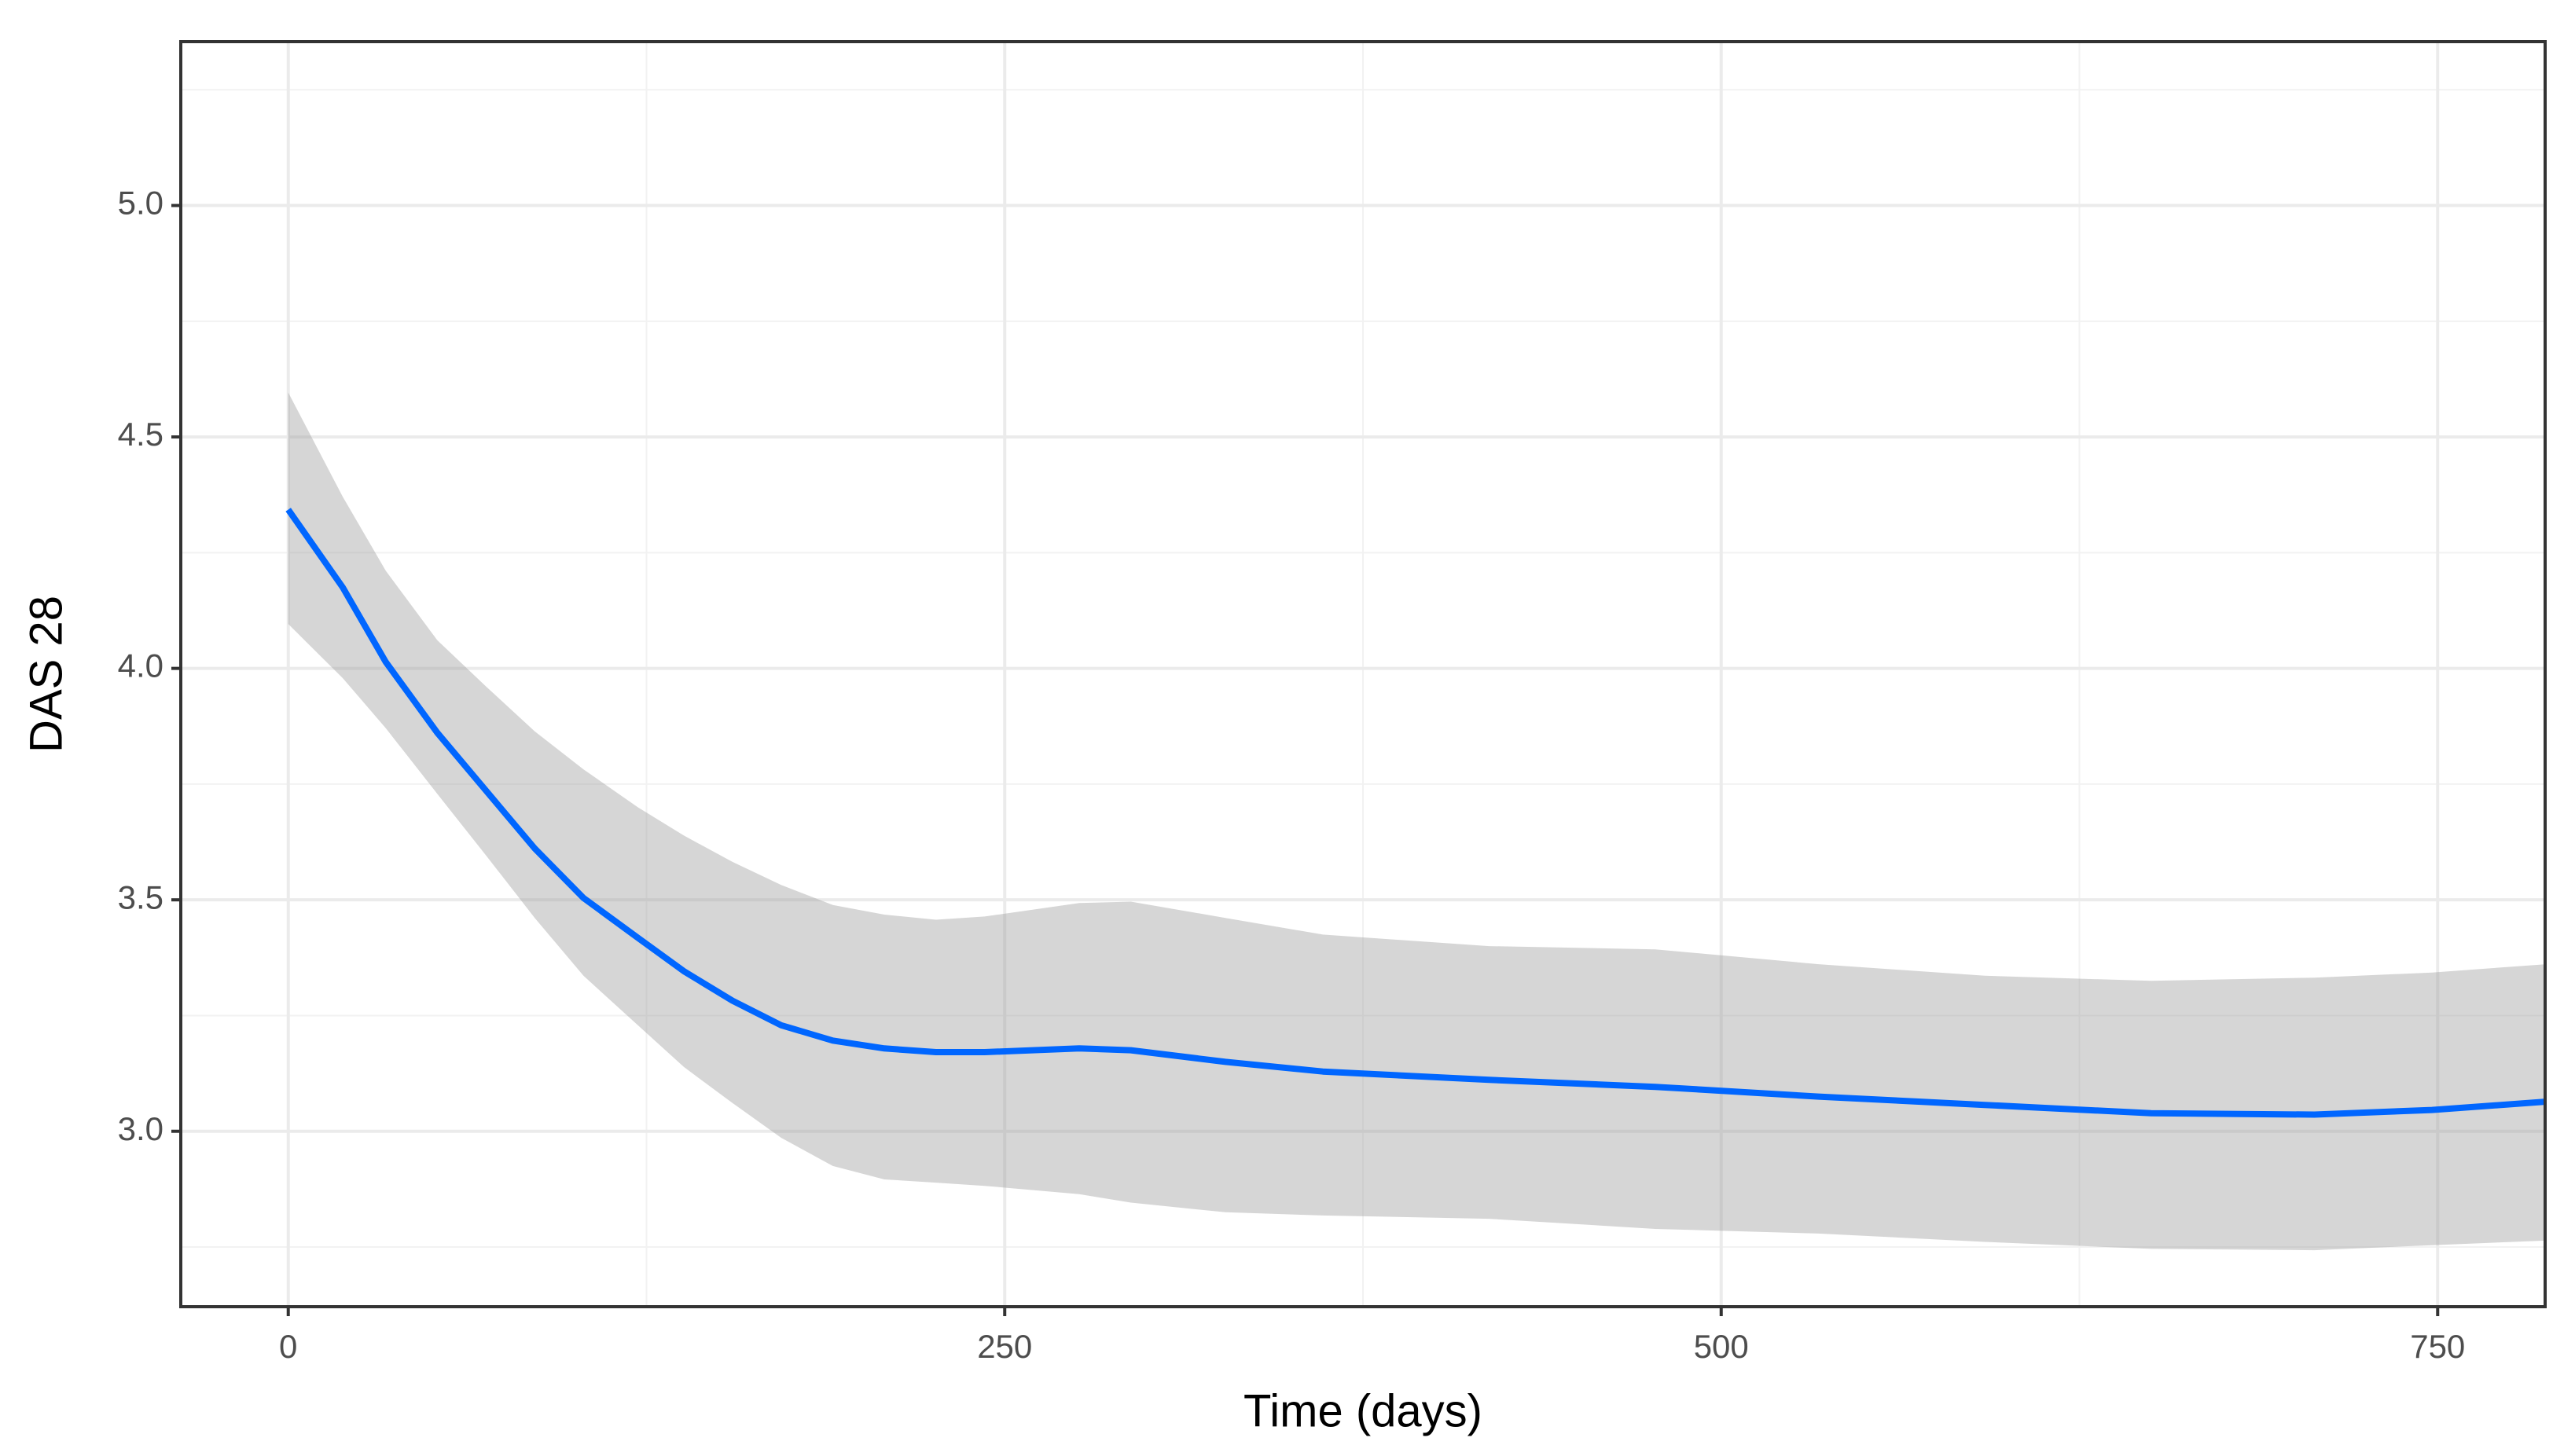 This screenshot has width=2575, height=1456. I want to click on x-tick-label: 750, so click(2437, 1346).